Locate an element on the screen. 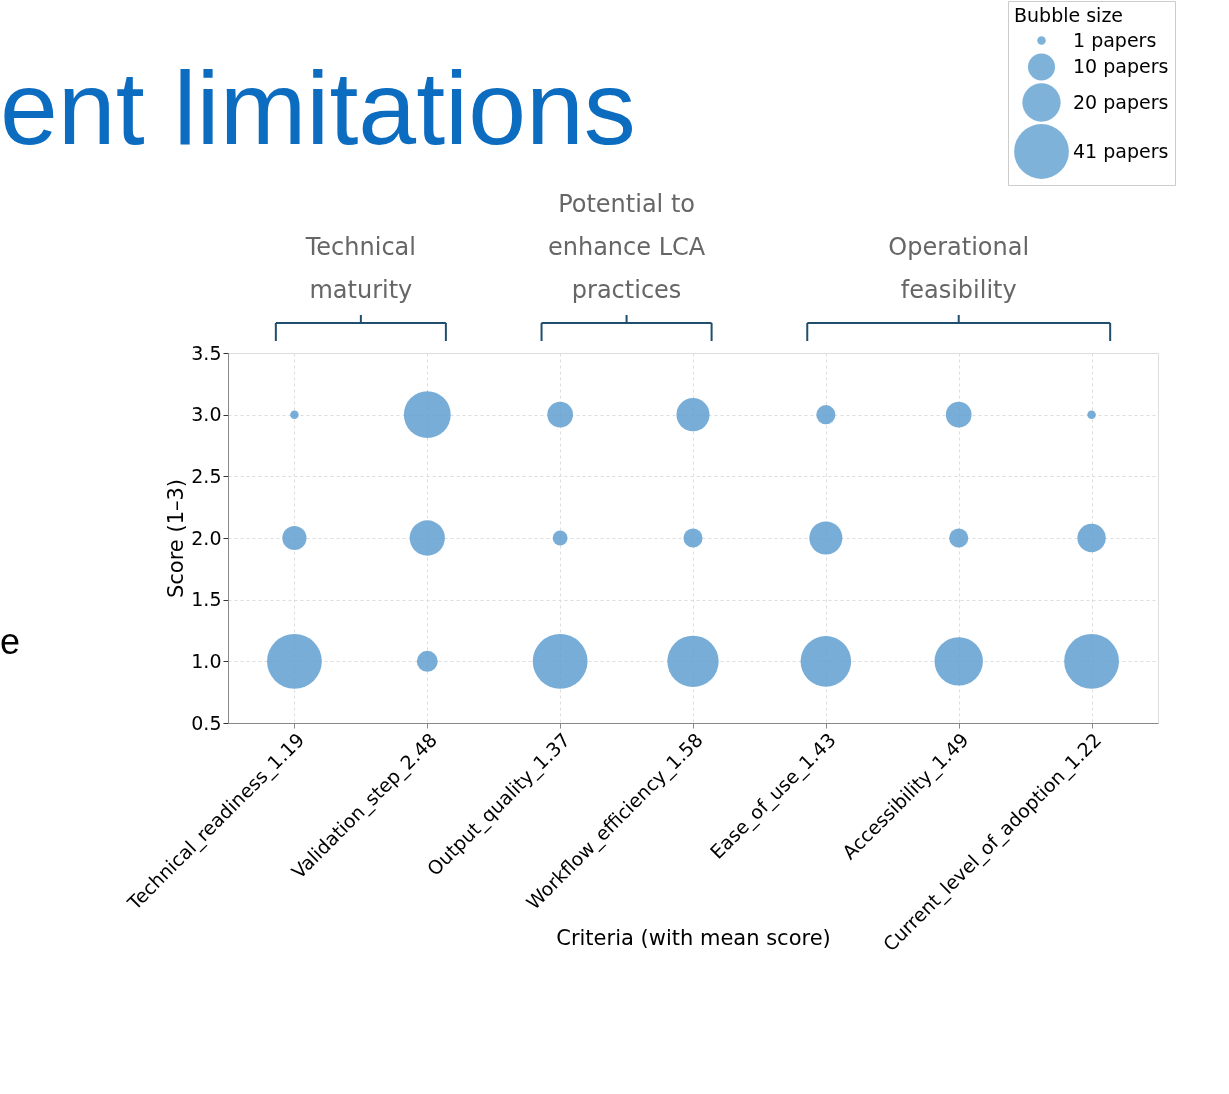 This screenshot has height=1094, width=1229. y-tick-label: 2.0 is located at coordinates (206, 537).